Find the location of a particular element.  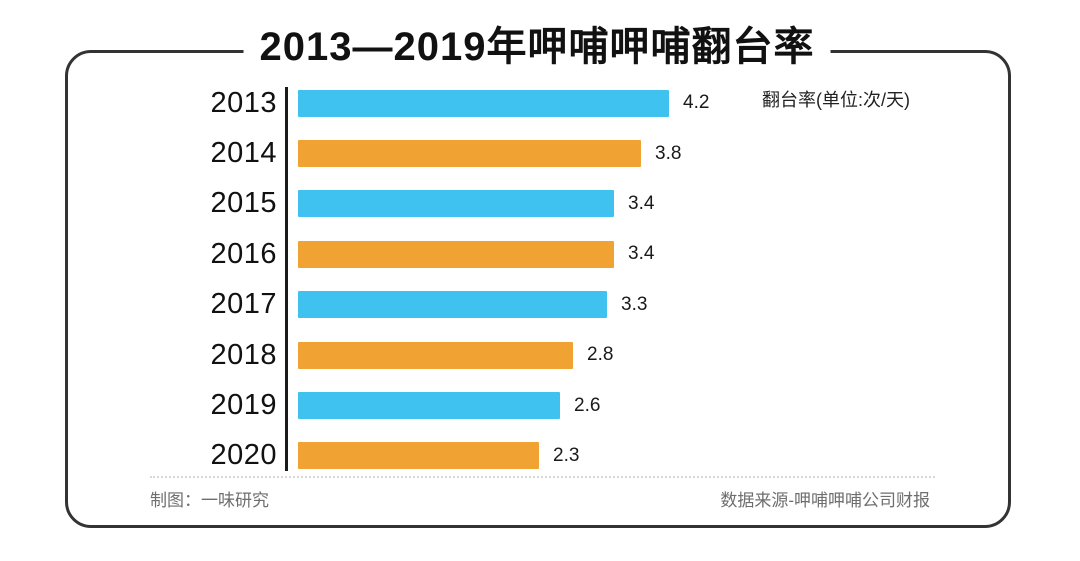

credit-note: 制图：一味研究 is located at coordinates (209, 500).